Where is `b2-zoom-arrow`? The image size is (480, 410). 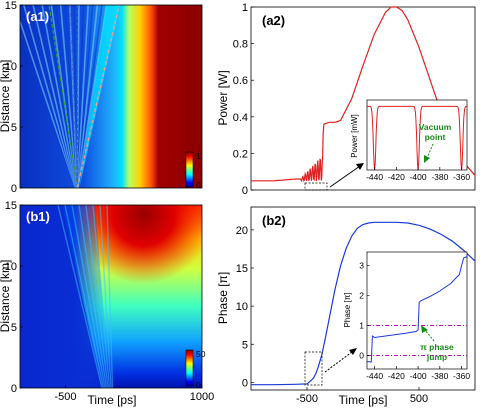
b2-zoom-arrow is located at coordinates (338, 362).